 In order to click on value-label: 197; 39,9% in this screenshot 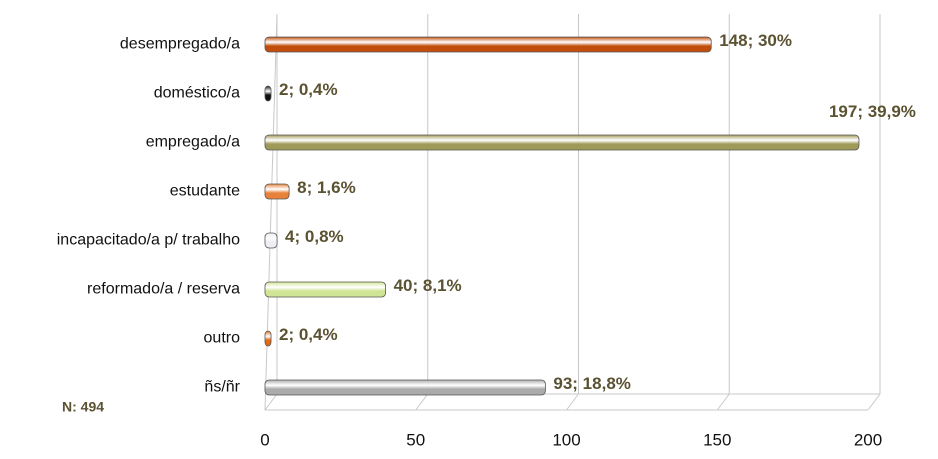, I will do `click(872, 111)`.